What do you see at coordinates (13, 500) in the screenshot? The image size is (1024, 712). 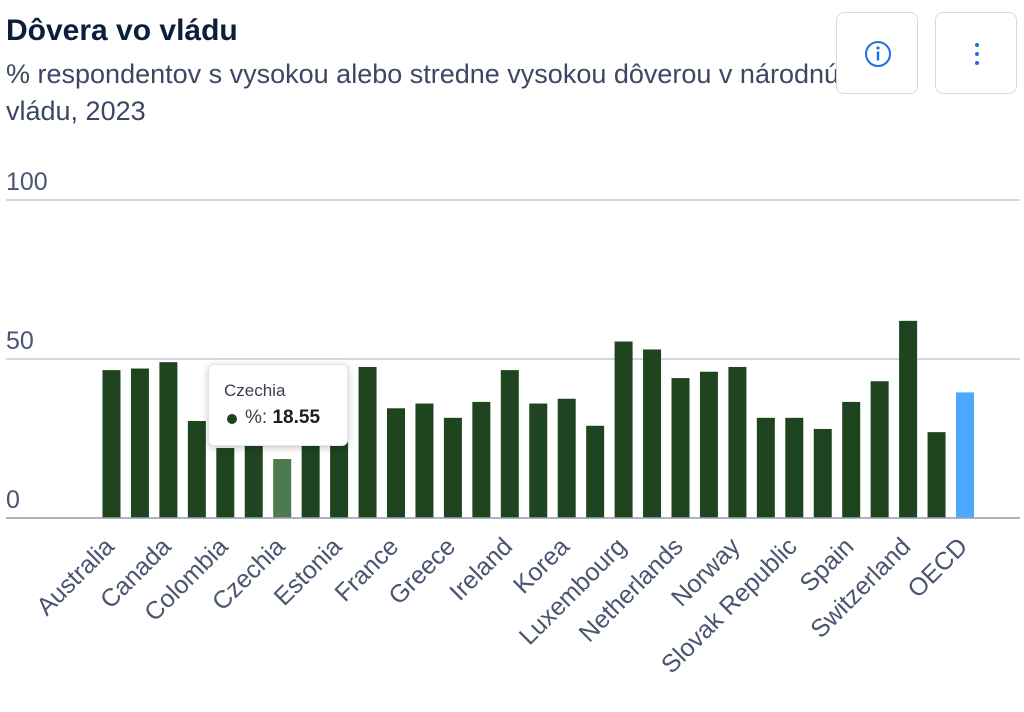 I see `y-tick-label: 0` at bounding box center [13, 500].